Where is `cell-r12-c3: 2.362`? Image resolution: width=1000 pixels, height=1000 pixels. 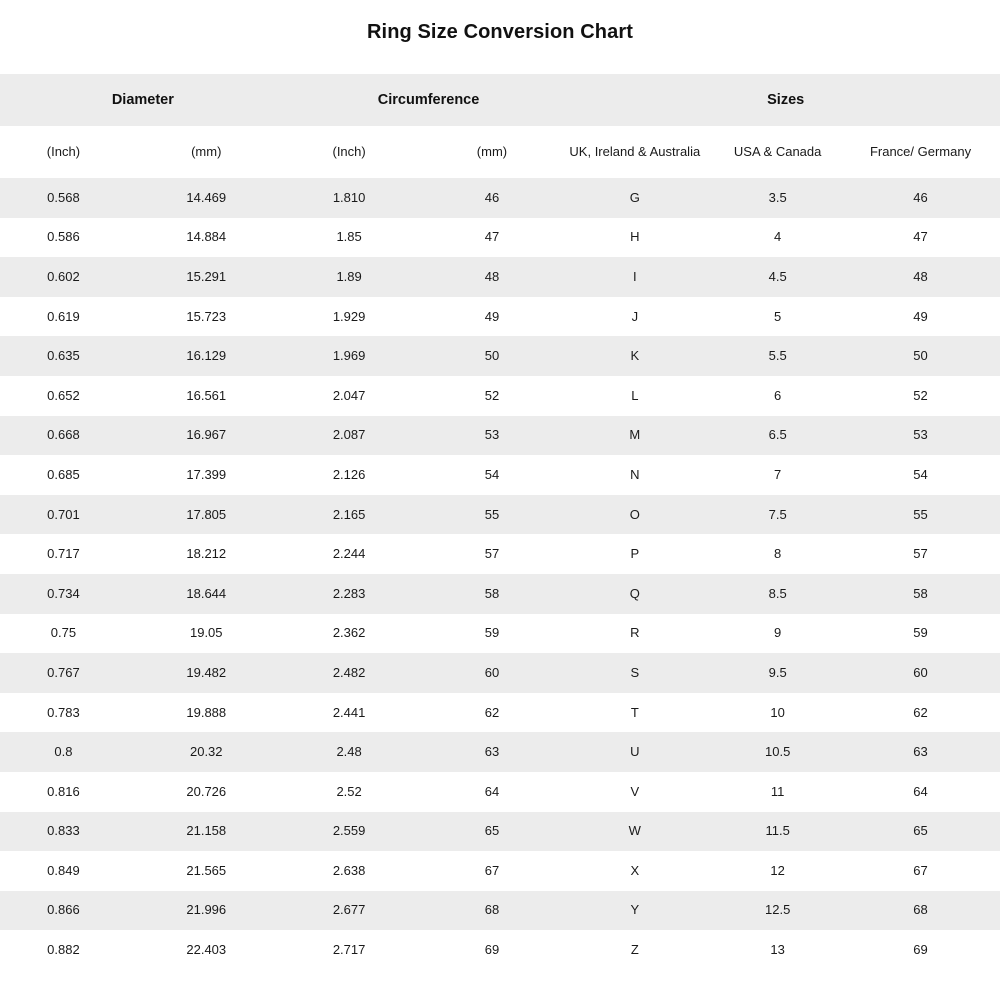 cell-r12-c3: 2.362 is located at coordinates (349, 633).